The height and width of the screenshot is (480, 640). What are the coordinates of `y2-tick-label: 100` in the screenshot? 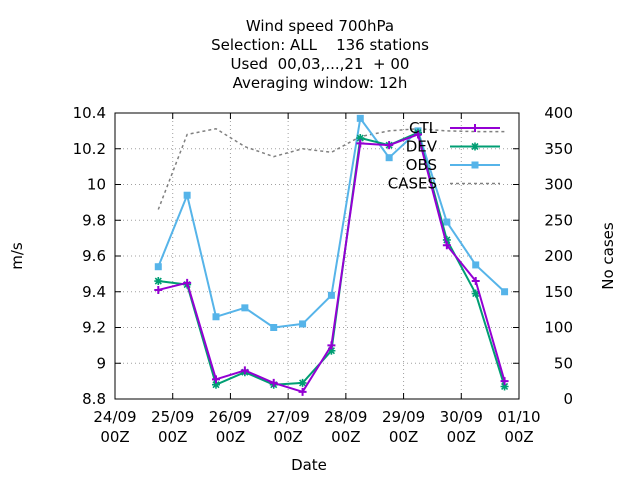 It's located at (558, 328).